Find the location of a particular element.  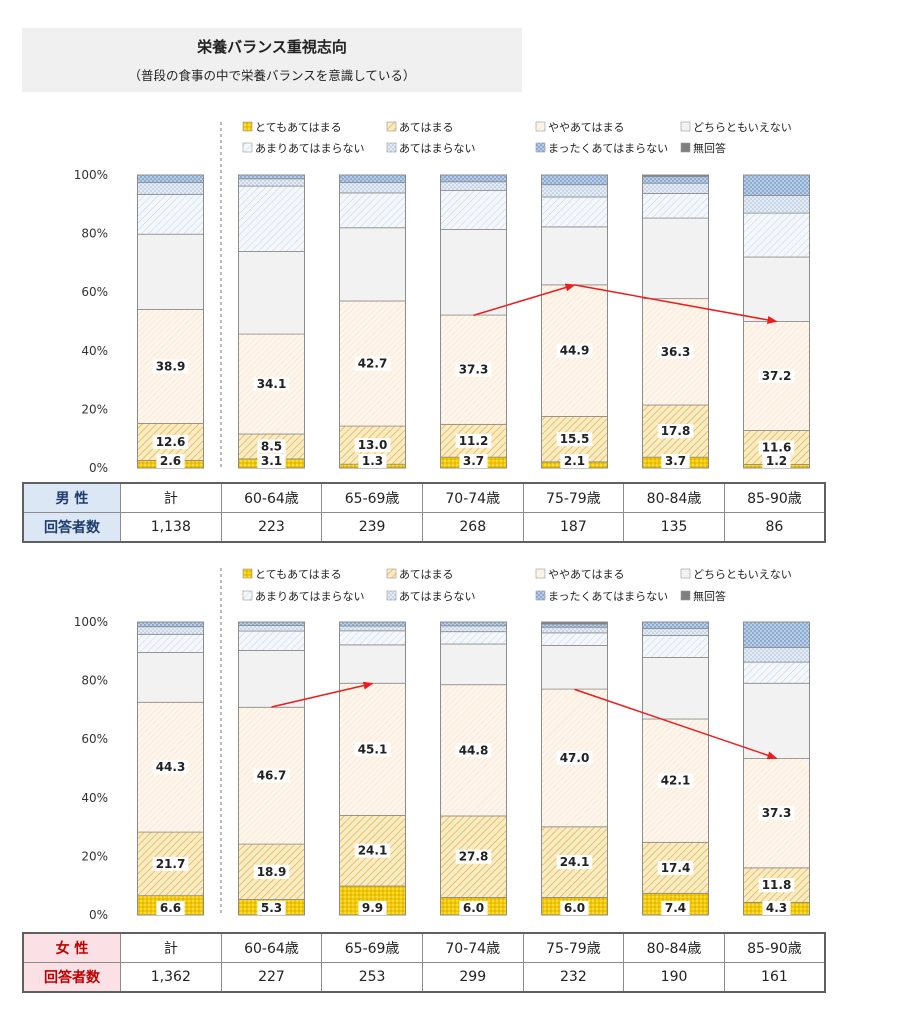

data-label: 38.9 is located at coordinates (171, 366).